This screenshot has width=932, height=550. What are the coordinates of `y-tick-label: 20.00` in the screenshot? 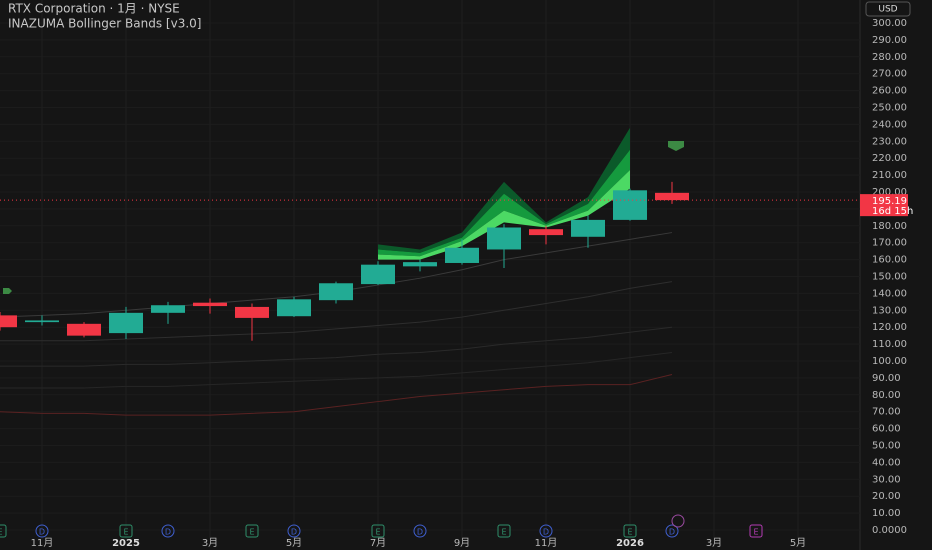 It's located at (886, 496).